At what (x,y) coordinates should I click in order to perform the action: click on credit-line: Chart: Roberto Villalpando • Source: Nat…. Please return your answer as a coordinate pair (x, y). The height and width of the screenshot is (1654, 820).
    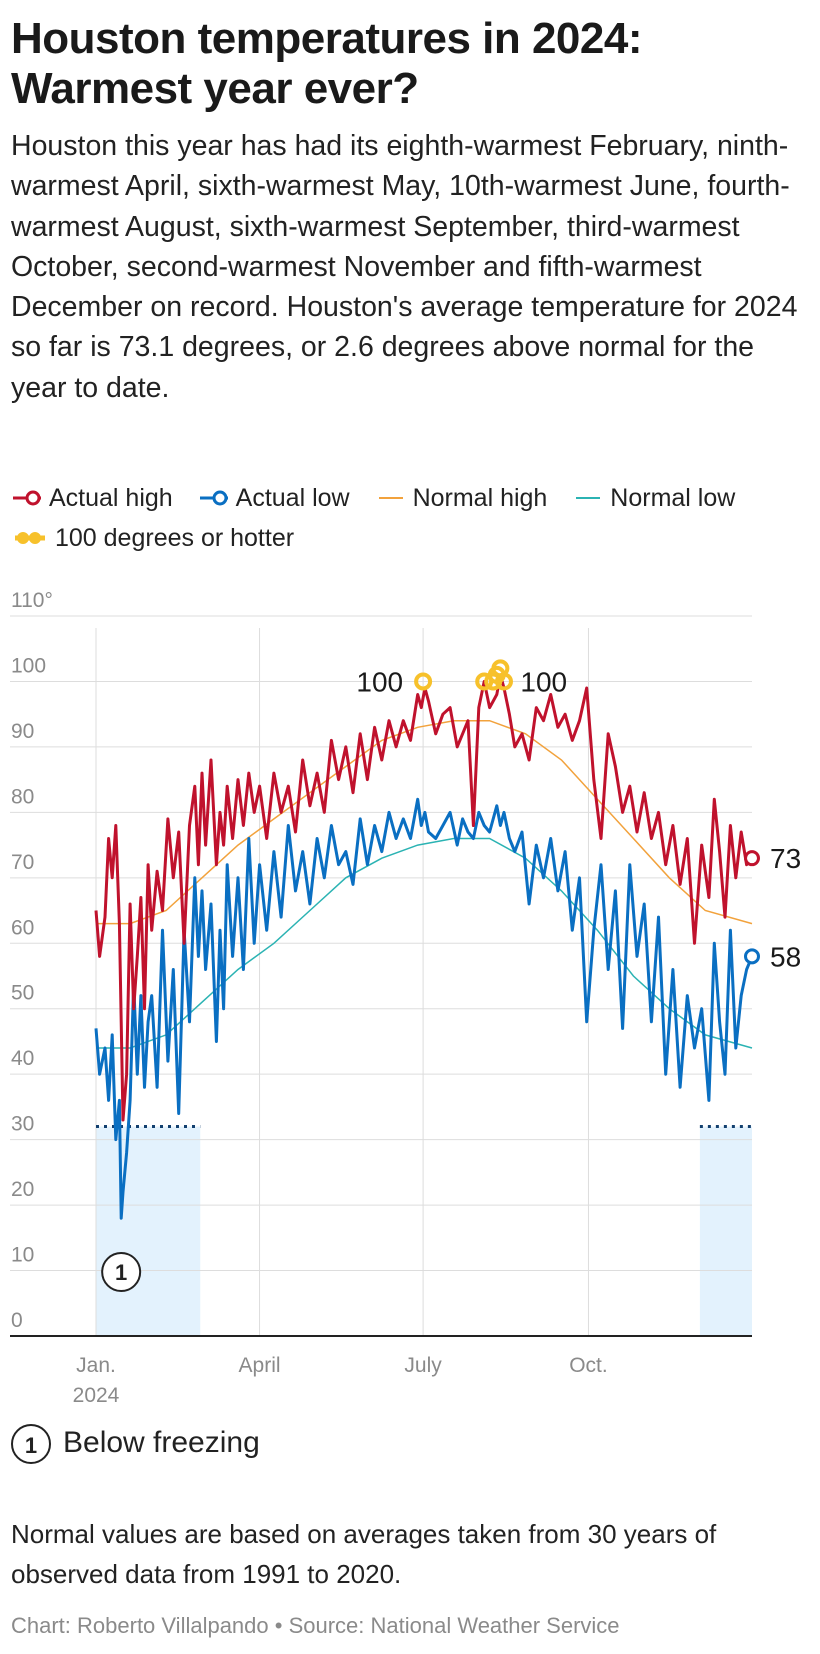
    Looking at the image, I should click on (315, 1625).